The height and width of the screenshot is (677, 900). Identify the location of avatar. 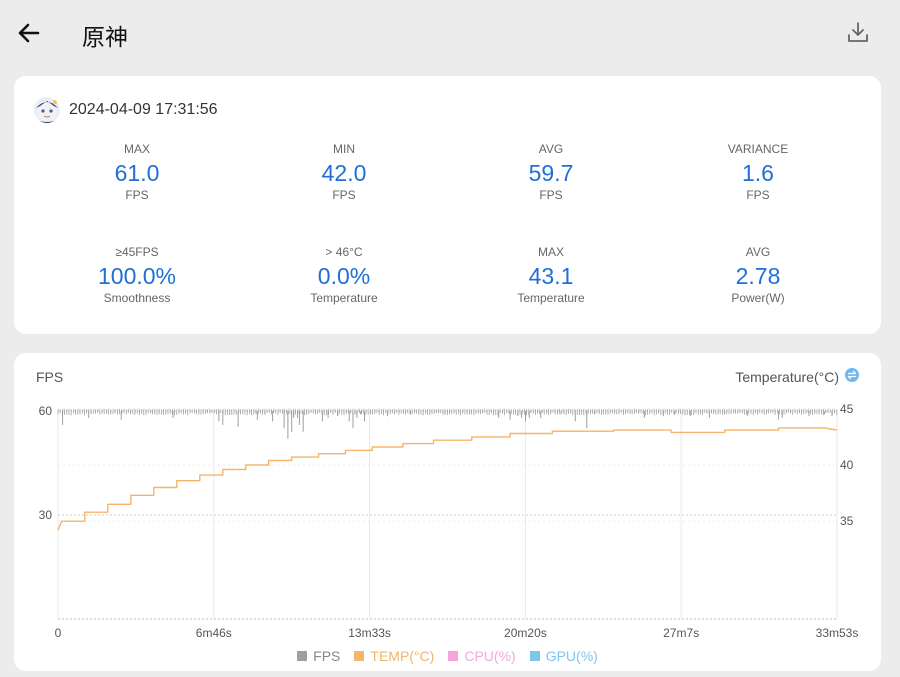
(47, 110).